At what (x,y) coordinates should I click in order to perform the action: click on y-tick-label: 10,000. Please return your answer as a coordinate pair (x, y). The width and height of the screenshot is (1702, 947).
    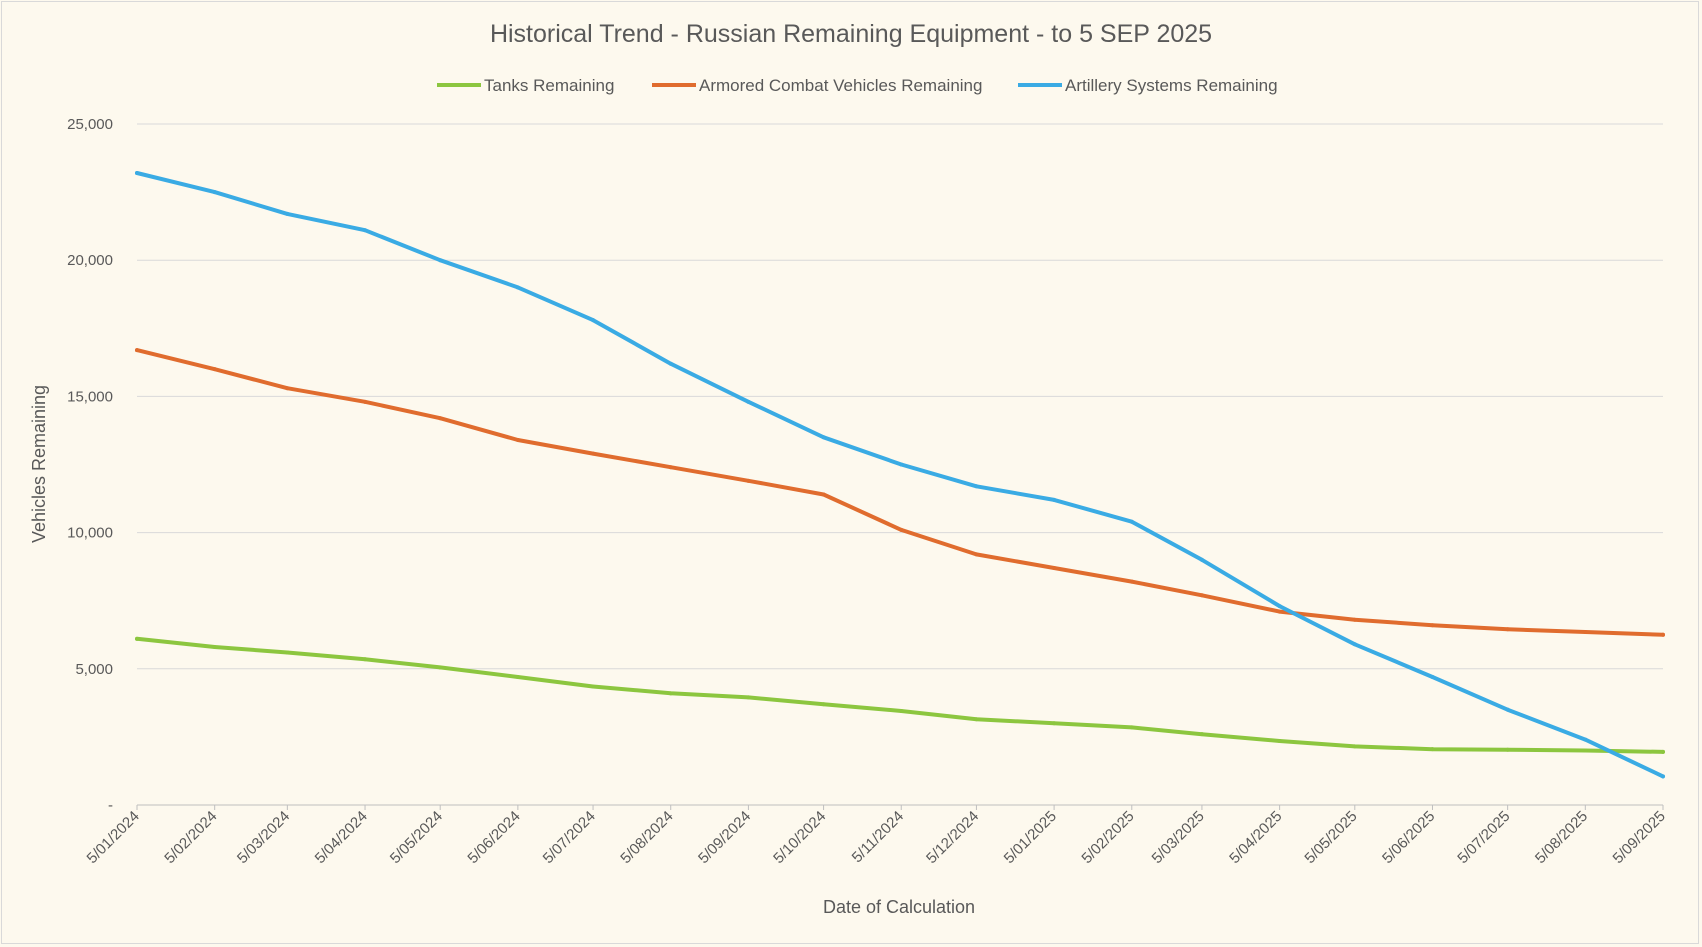
    Looking at the image, I should click on (90, 533).